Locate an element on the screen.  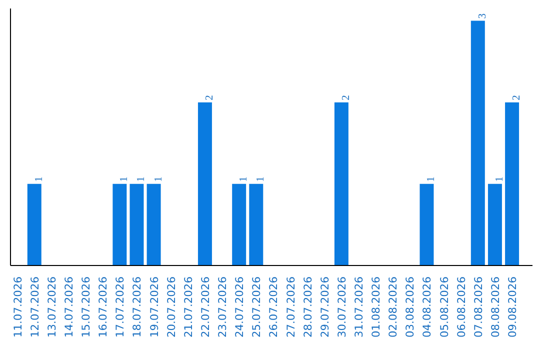
x-tick-label: 05.08.2026 is located at coordinates (444, 307).